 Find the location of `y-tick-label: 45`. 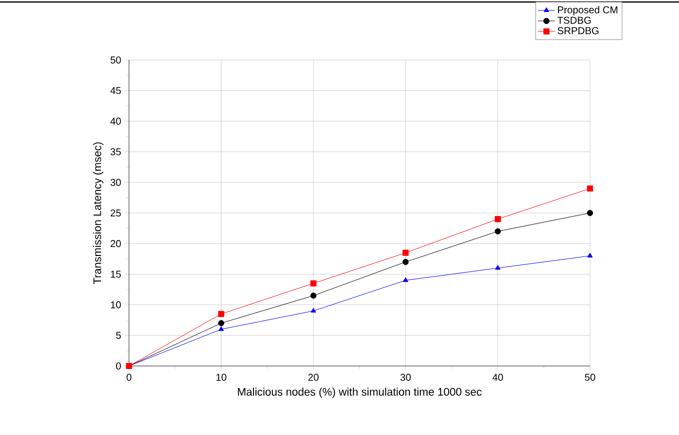

y-tick-label: 45 is located at coordinates (115, 90).